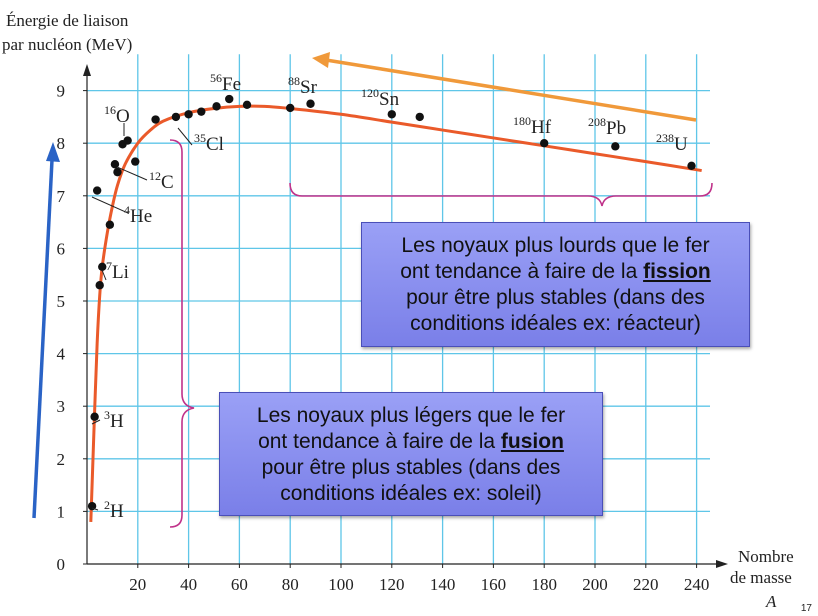 The image size is (818, 616). Describe the element at coordinates (303, 86) in the screenshot. I see `nuclide-label-sr88: 88Sr` at that location.